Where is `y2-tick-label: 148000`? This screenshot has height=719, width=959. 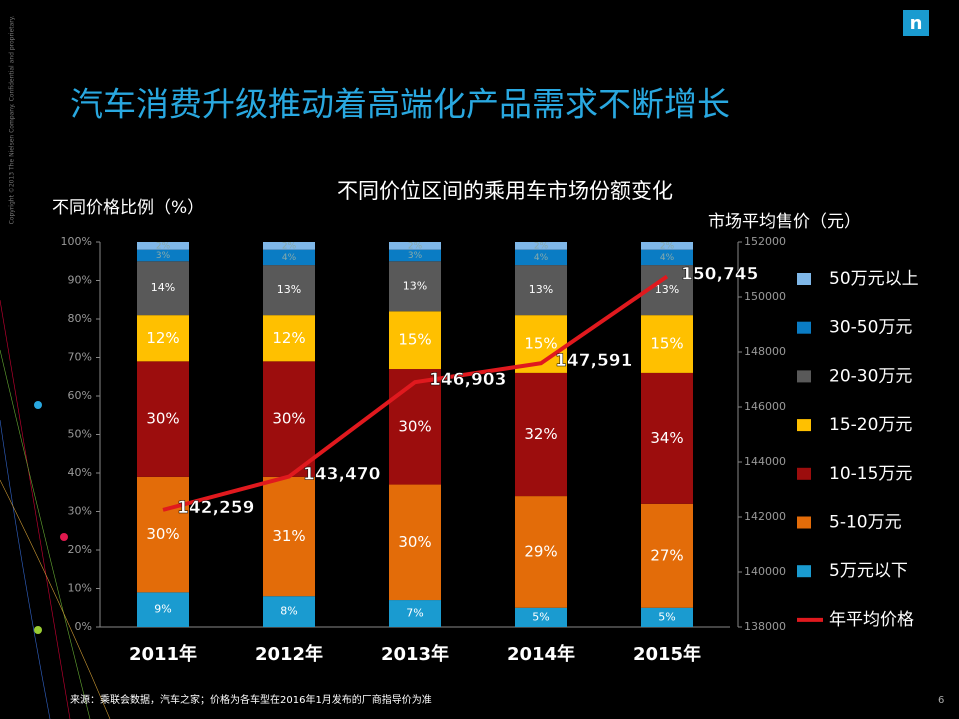
y2-tick-label: 148000 is located at coordinates (765, 351).